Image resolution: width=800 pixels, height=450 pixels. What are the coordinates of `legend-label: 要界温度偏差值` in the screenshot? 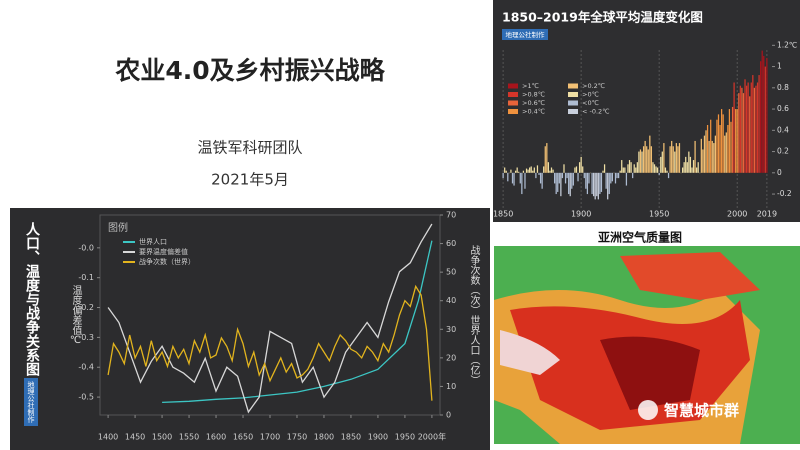 It's located at (163, 251).